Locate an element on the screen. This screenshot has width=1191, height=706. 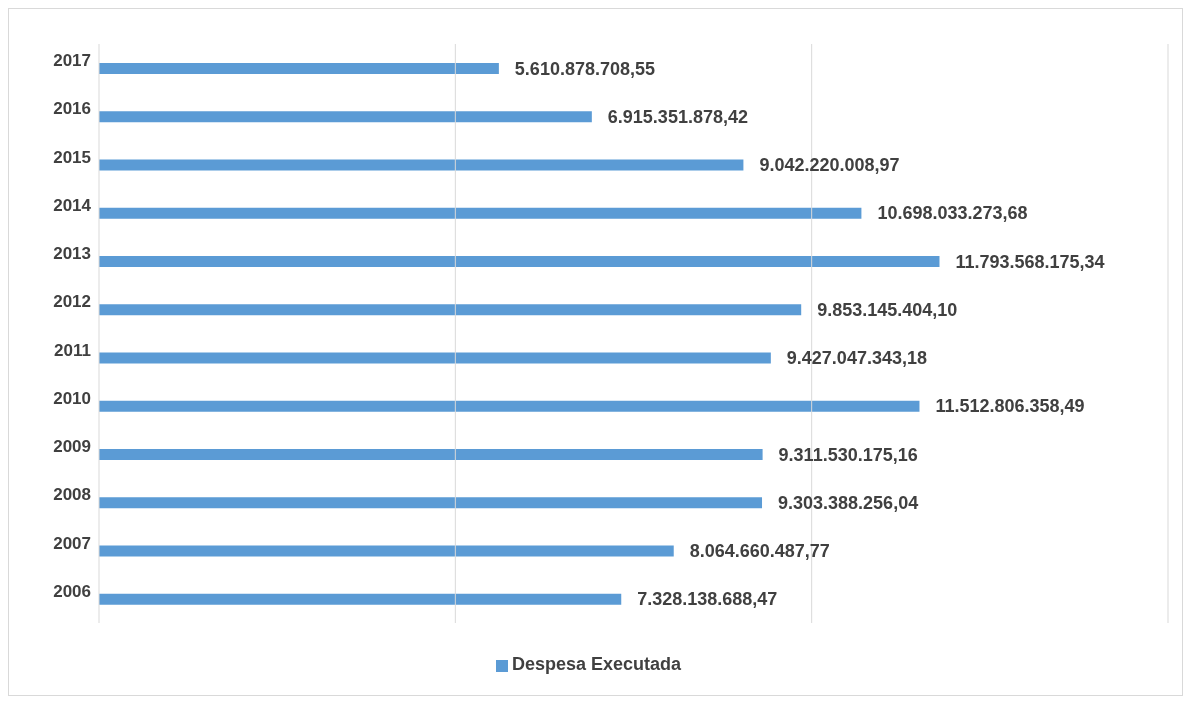
data-label: 9.303.388.256,04 is located at coordinates (848, 502).